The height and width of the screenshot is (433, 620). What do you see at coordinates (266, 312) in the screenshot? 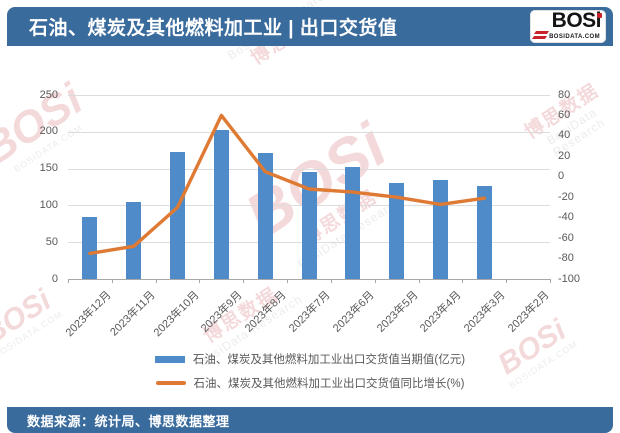
I see `x-axis-label: 2023年8月` at bounding box center [266, 312].